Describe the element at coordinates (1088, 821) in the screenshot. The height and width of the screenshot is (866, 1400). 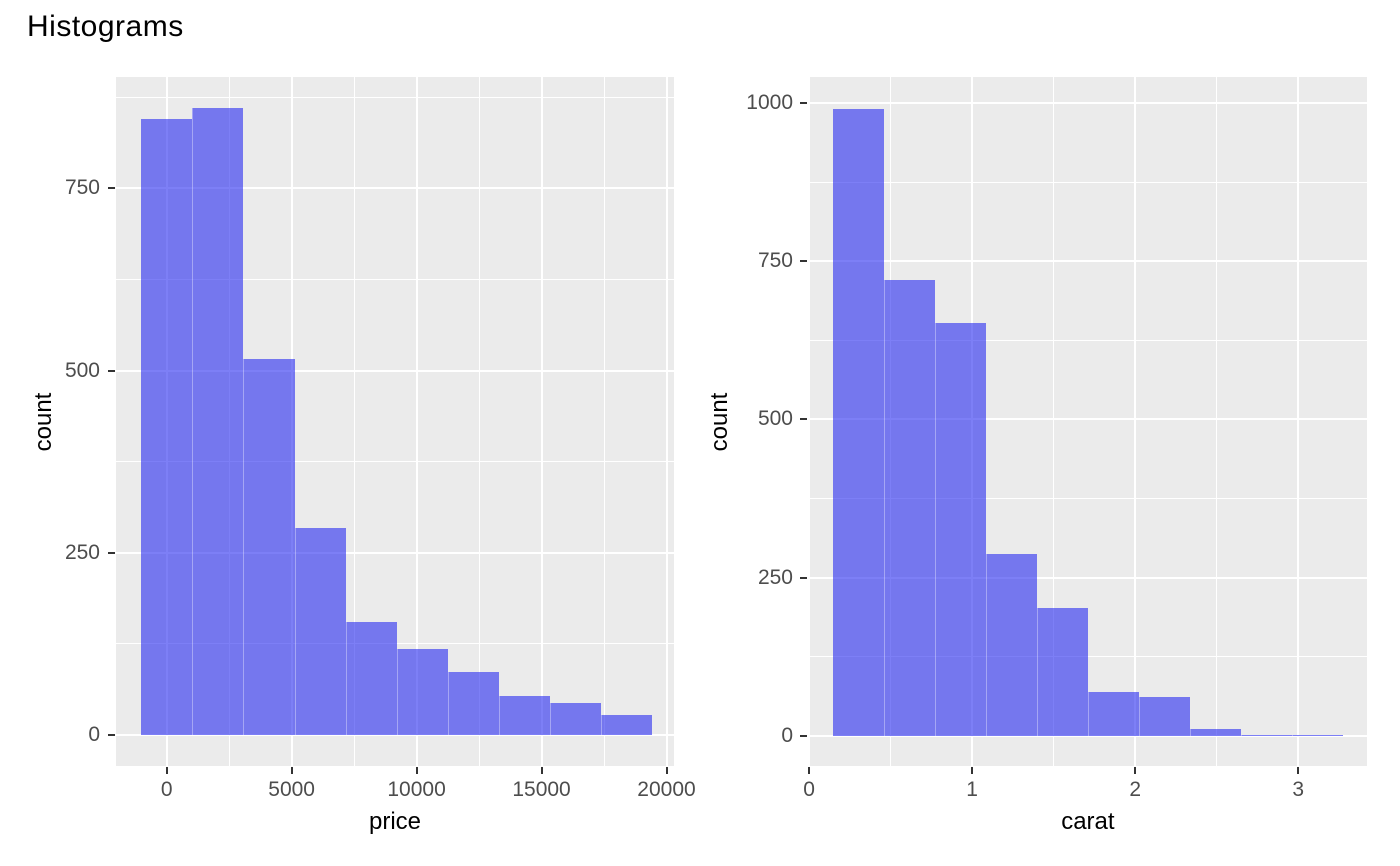
I see `x-axis-title: carat` at that location.